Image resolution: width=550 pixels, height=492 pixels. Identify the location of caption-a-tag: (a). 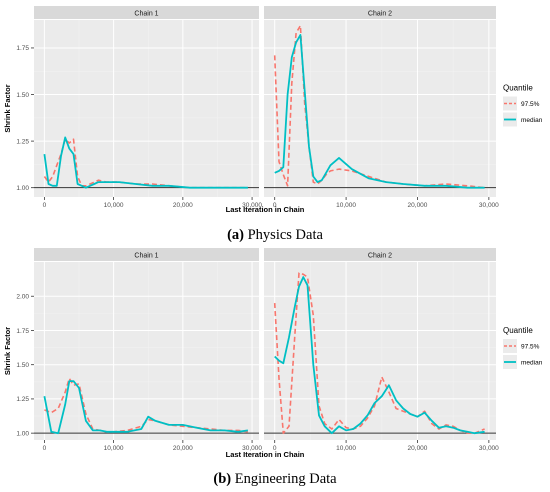
(235, 235).